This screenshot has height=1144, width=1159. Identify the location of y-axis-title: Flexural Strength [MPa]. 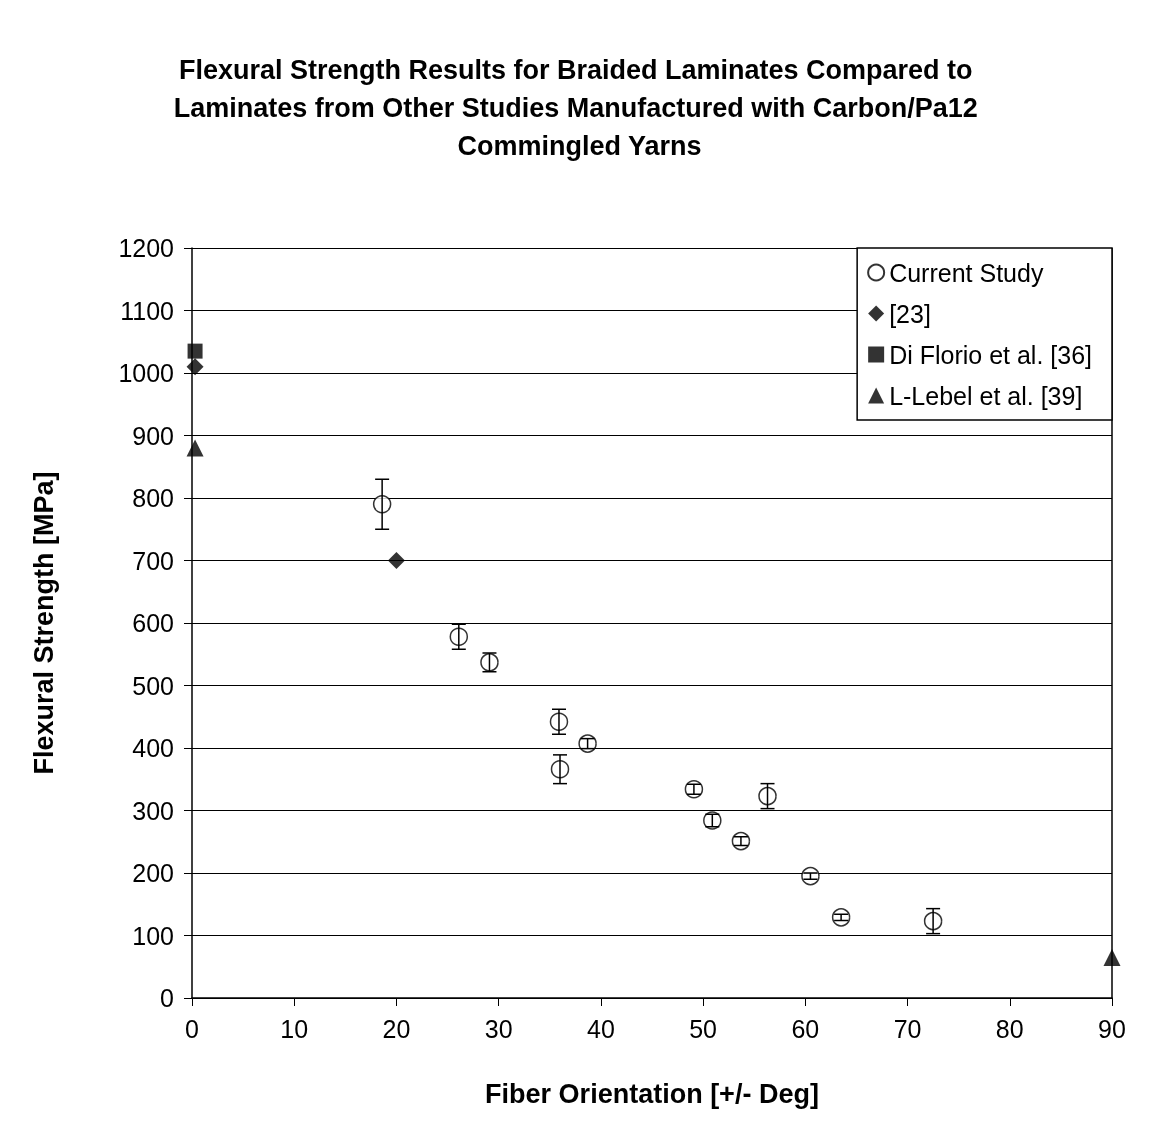
(43, 623).